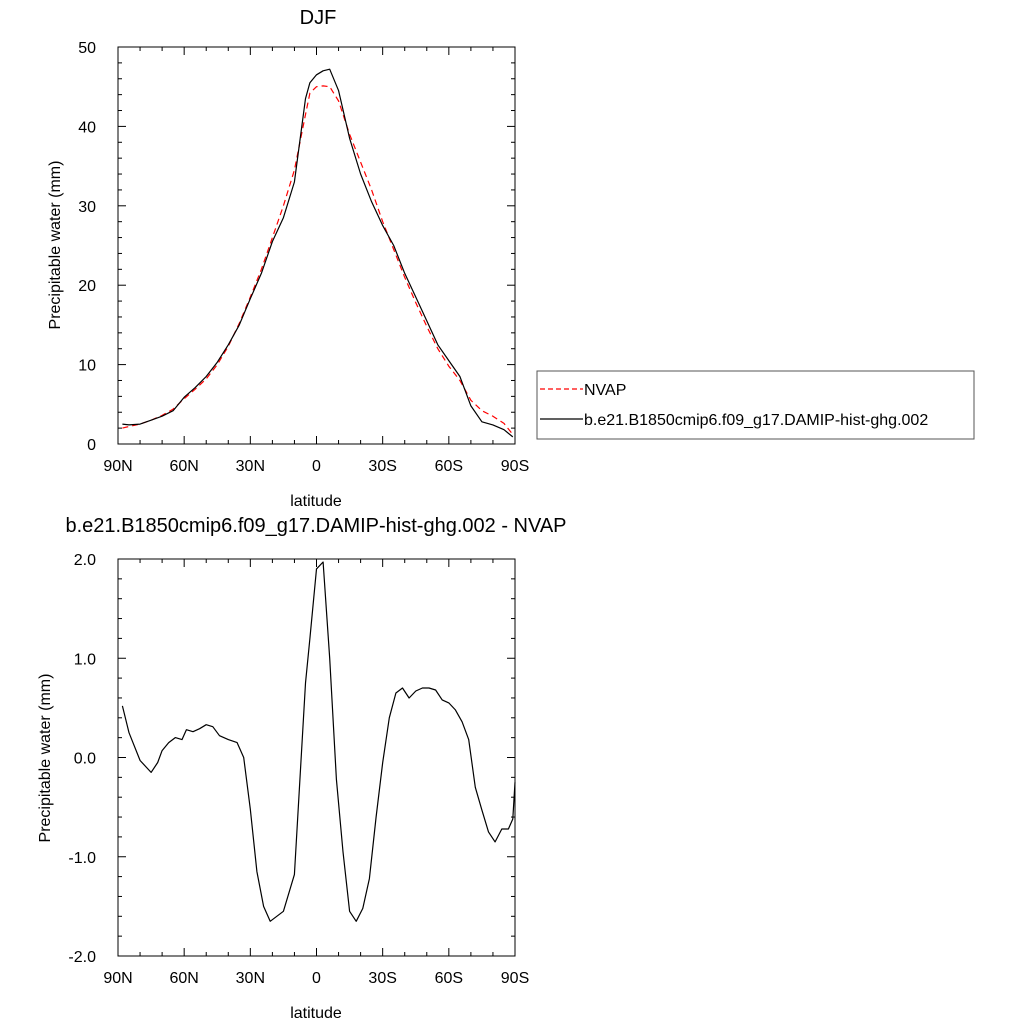 This screenshot has height=1024, width=1024. Describe the element at coordinates (382, 466) in the screenshot. I see `top-x-tick-label: 30S` at that location.